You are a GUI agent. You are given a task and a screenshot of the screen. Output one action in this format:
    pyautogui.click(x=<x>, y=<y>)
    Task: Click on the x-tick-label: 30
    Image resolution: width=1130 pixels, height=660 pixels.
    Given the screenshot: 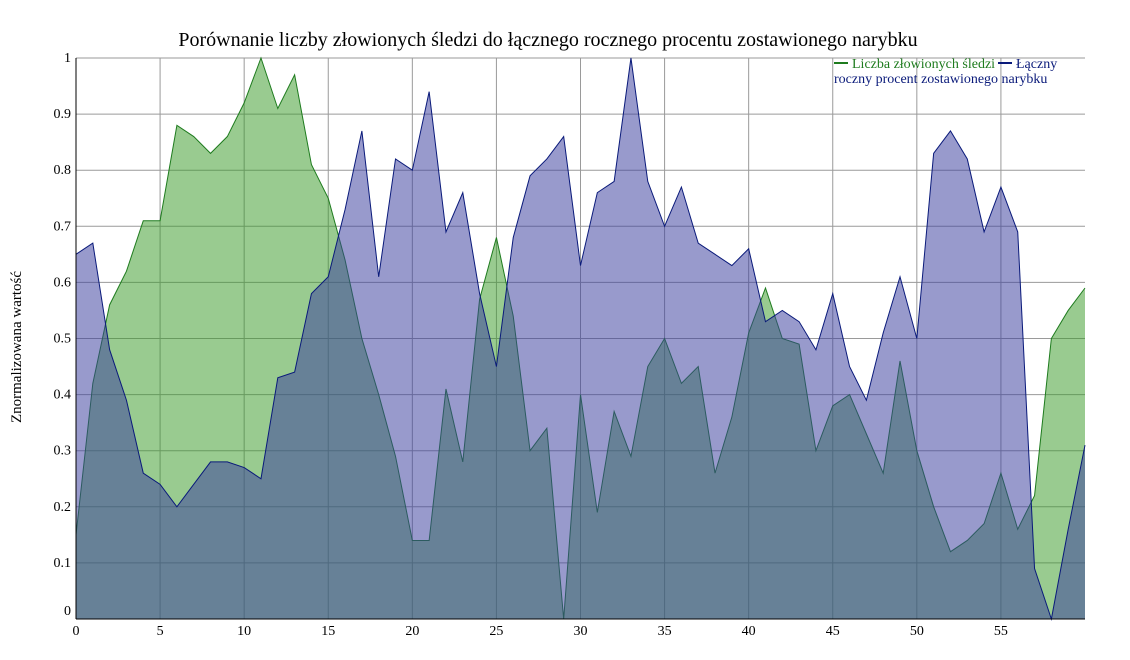 What is the action you would take?
    pyautogui.click(x=581, y=631)
    